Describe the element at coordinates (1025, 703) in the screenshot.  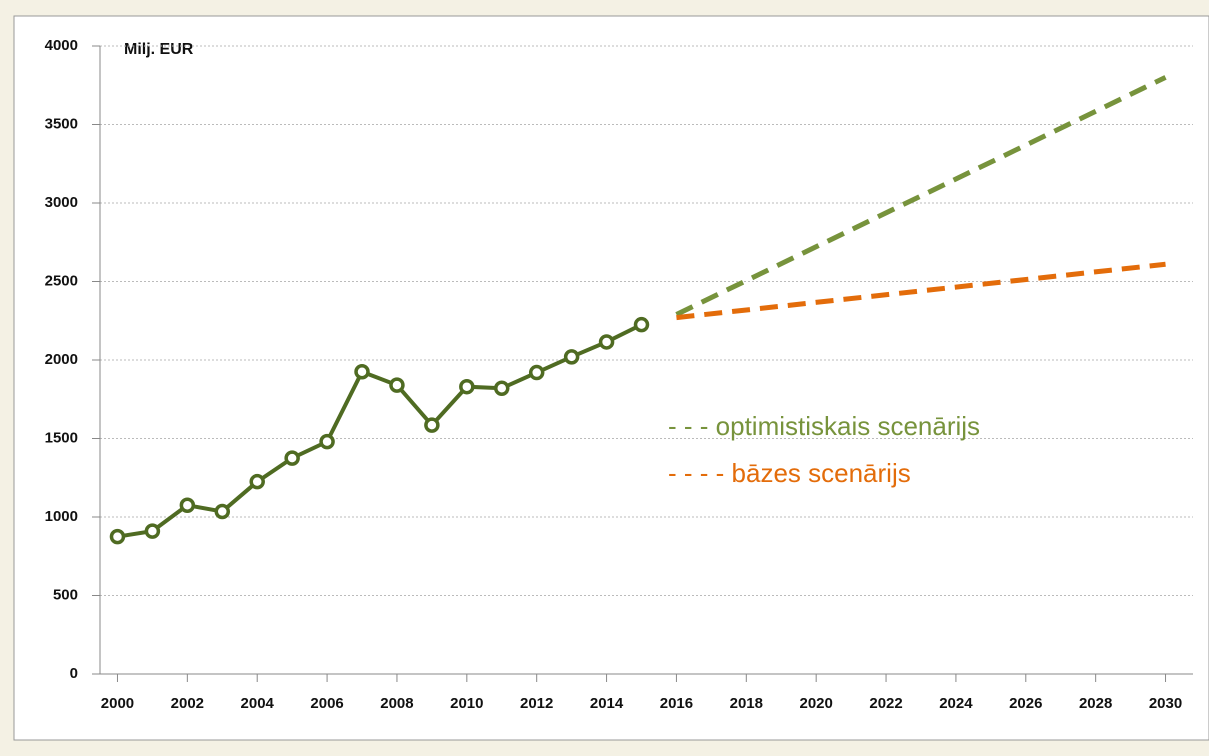
I see `x-tick-label: 2026` at that location.